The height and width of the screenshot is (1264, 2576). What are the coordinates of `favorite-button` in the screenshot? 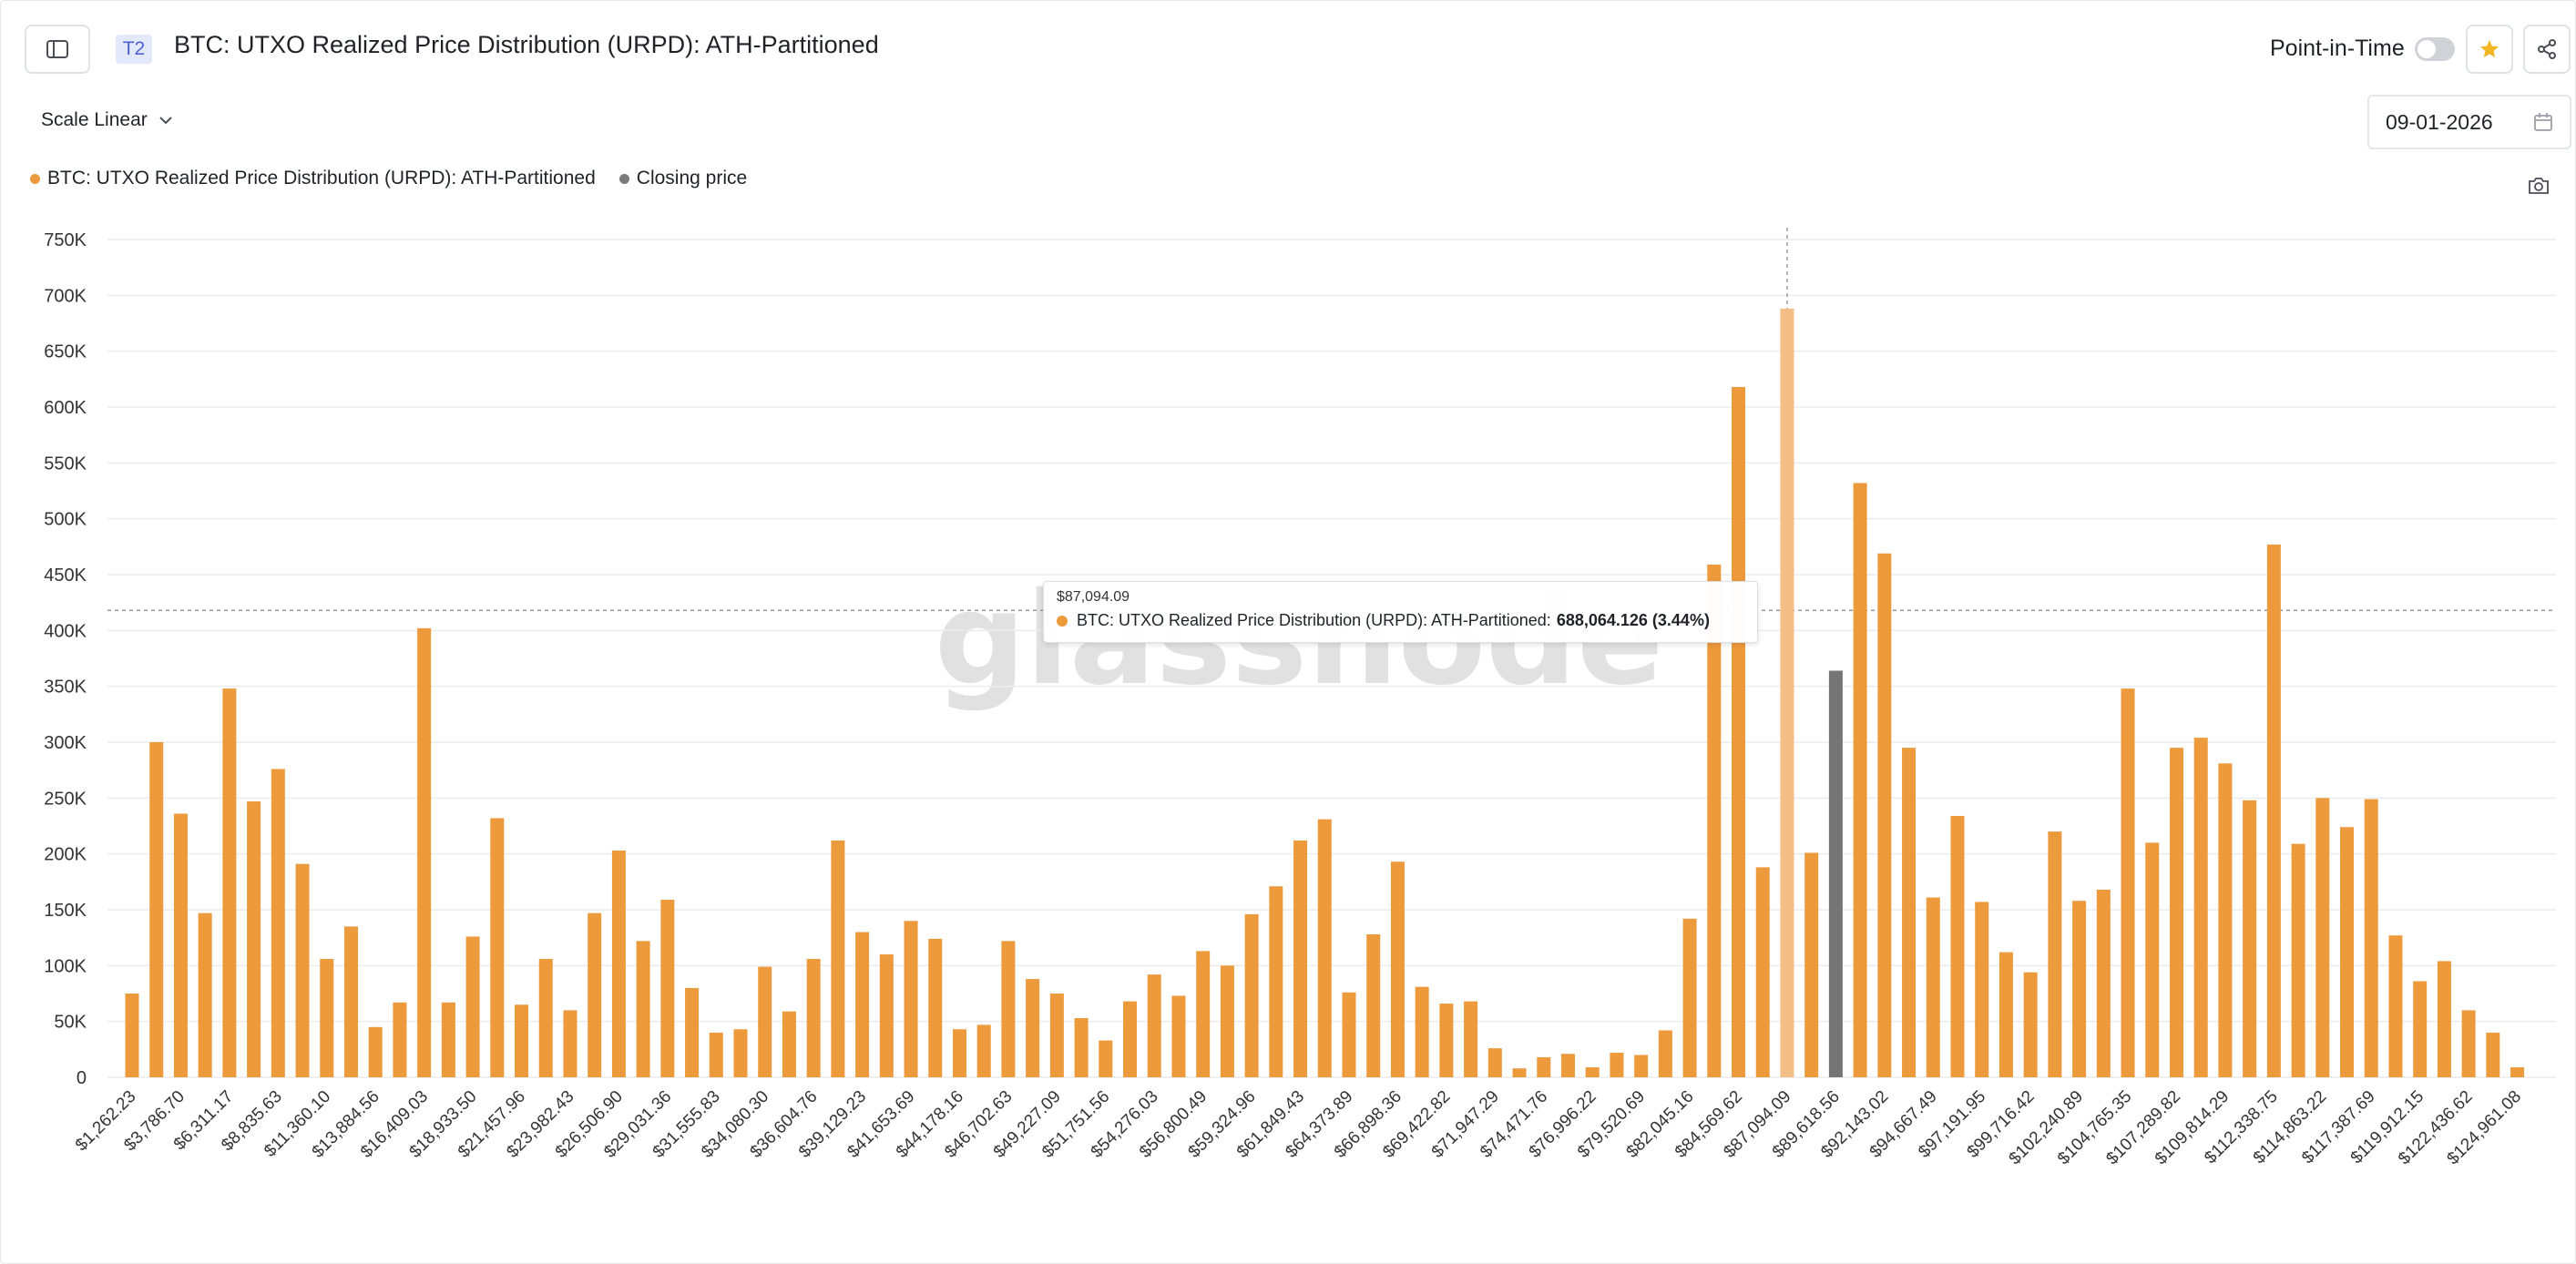 It's located at (2489, 50).